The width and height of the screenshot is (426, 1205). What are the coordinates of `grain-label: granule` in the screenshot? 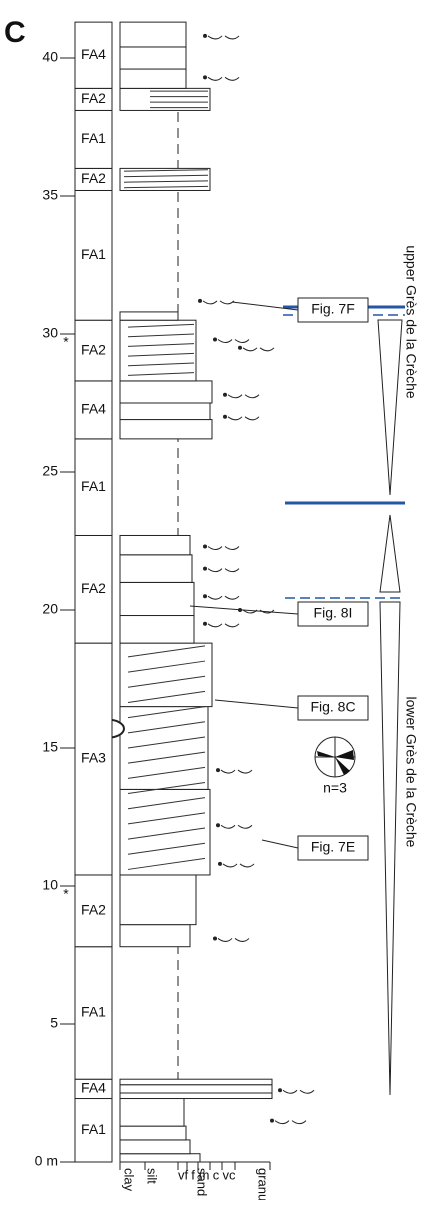 It's located at (263, 1184).